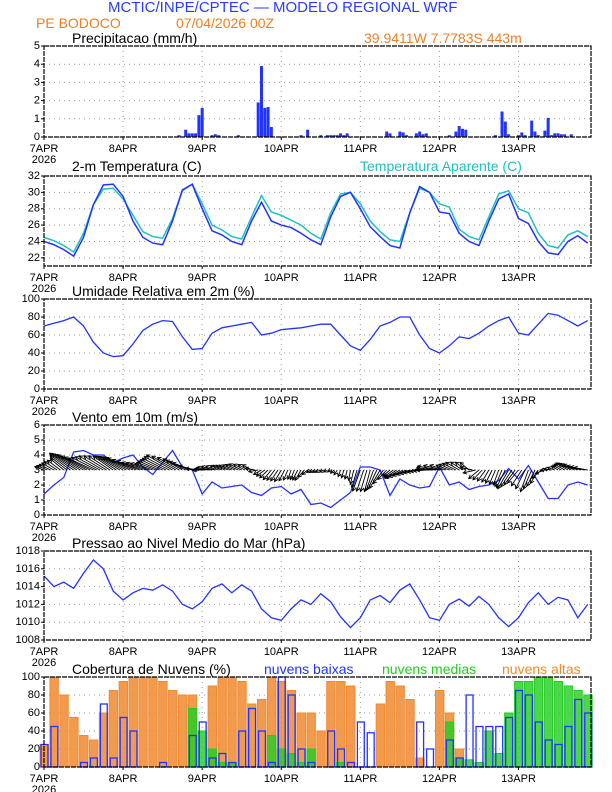  Describe the element at coordinates (151, 669) in the screenshot. I see `cloud-title: Cobertura de Nuvens (%)` at that location.